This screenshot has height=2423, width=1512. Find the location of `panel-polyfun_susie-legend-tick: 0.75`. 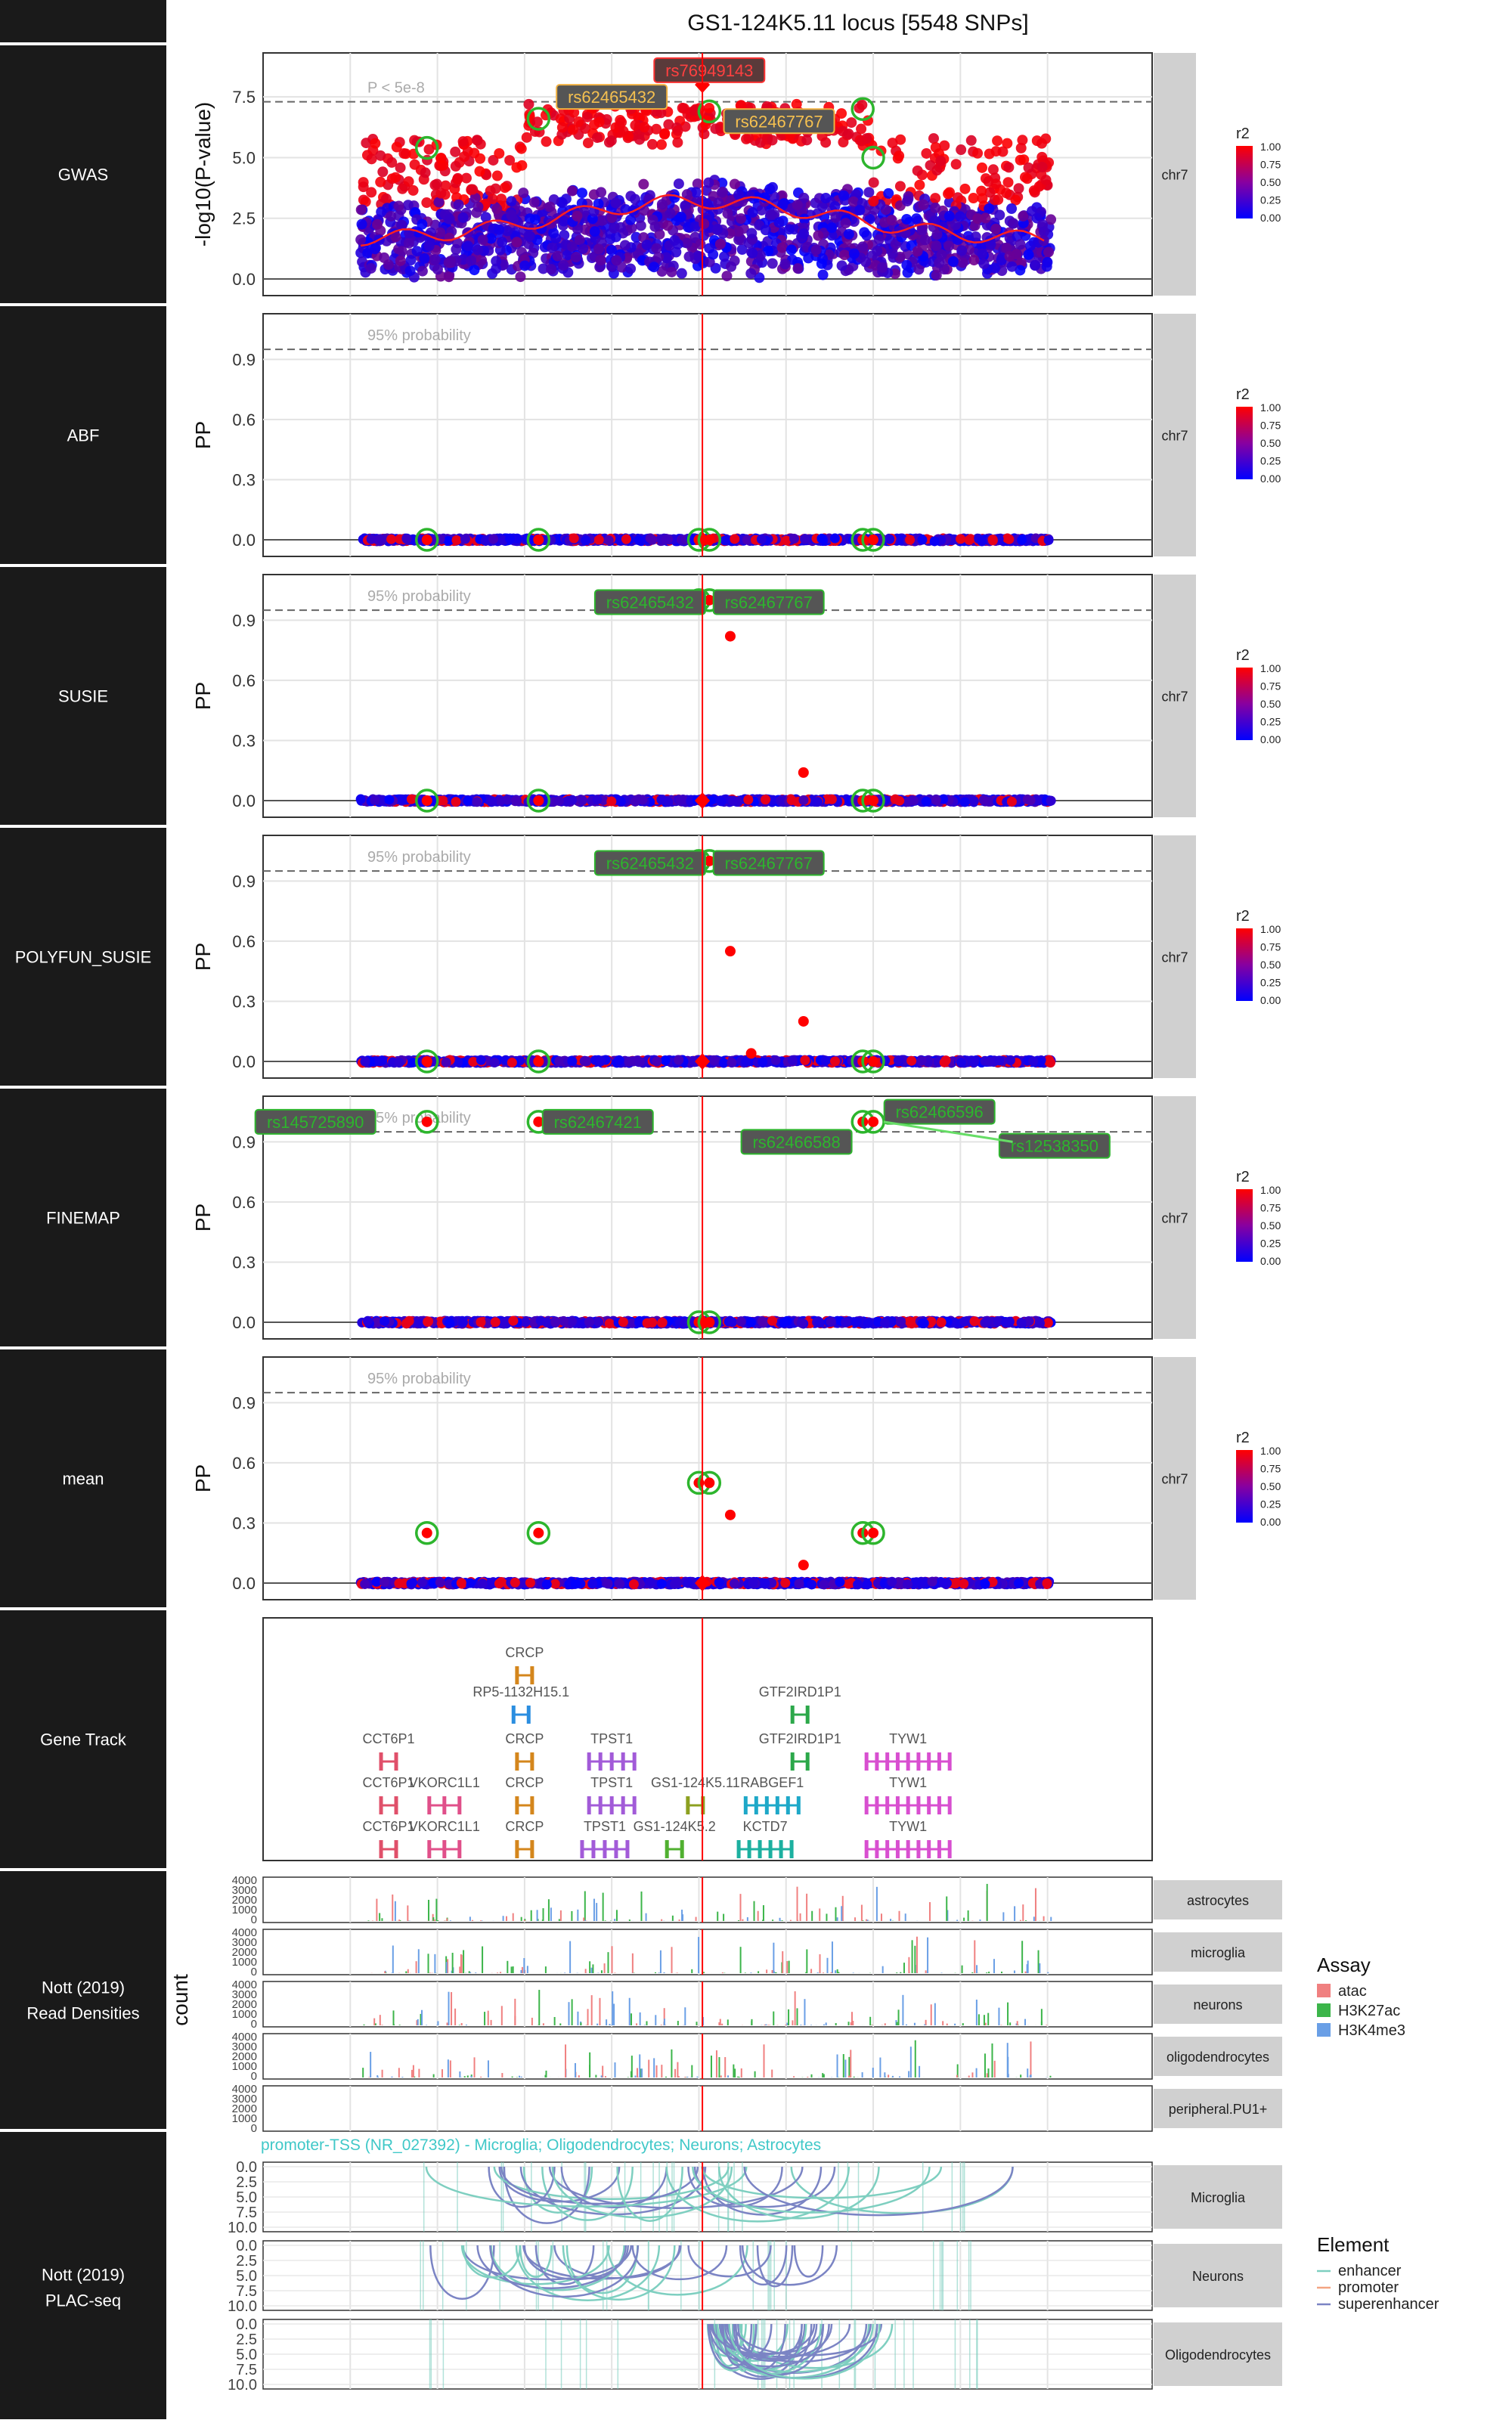

panel-polyfun_susie-legend-tick: 0.75 is located at coordinates (1270, 947).